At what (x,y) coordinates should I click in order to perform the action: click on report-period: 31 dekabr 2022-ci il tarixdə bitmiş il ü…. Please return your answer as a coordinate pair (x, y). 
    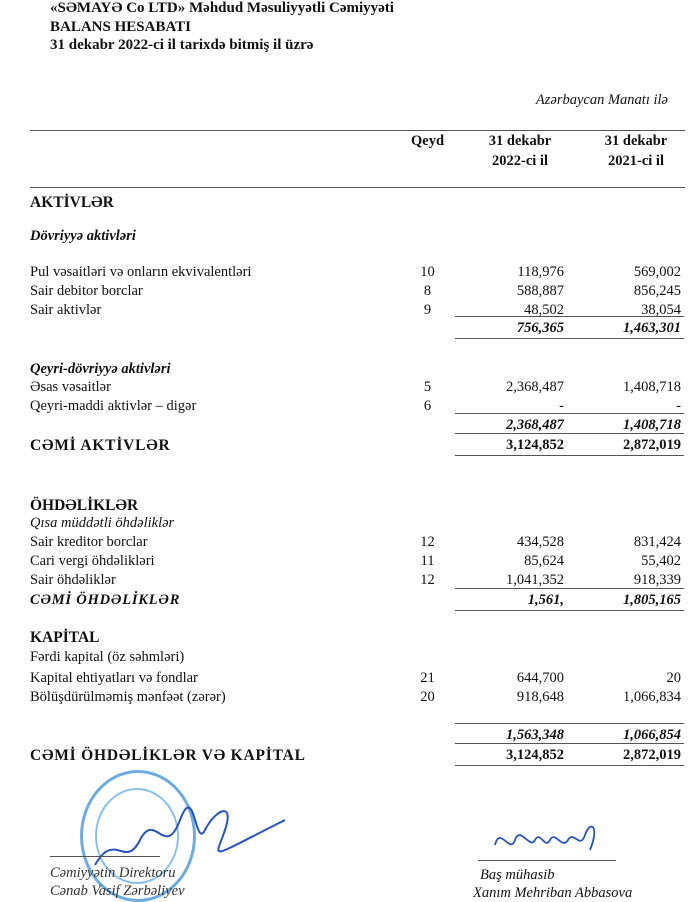
    Looking at the image, I should click on (182, 45).